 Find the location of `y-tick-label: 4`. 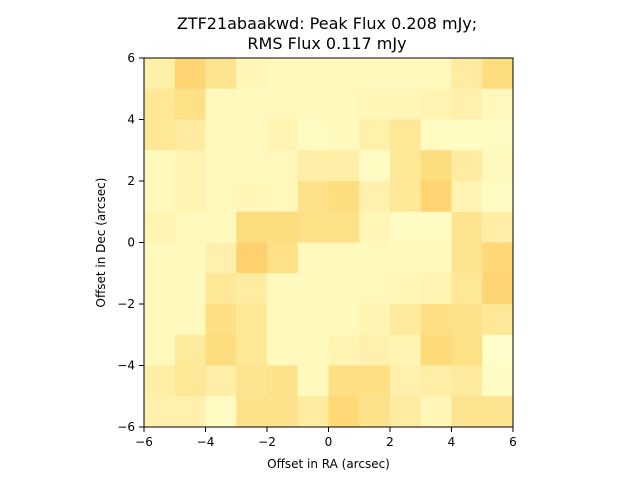

y-tick-label: 4 is located at coordinates (131, 120).